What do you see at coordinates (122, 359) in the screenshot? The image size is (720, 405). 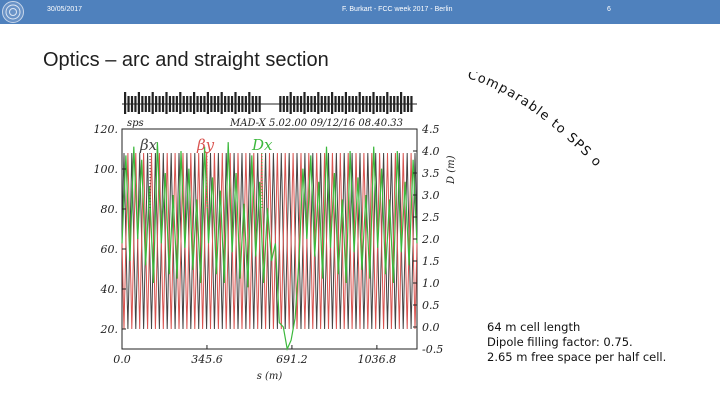 I see `x-tick-label: 0.0` at bounding box center [122, 359].